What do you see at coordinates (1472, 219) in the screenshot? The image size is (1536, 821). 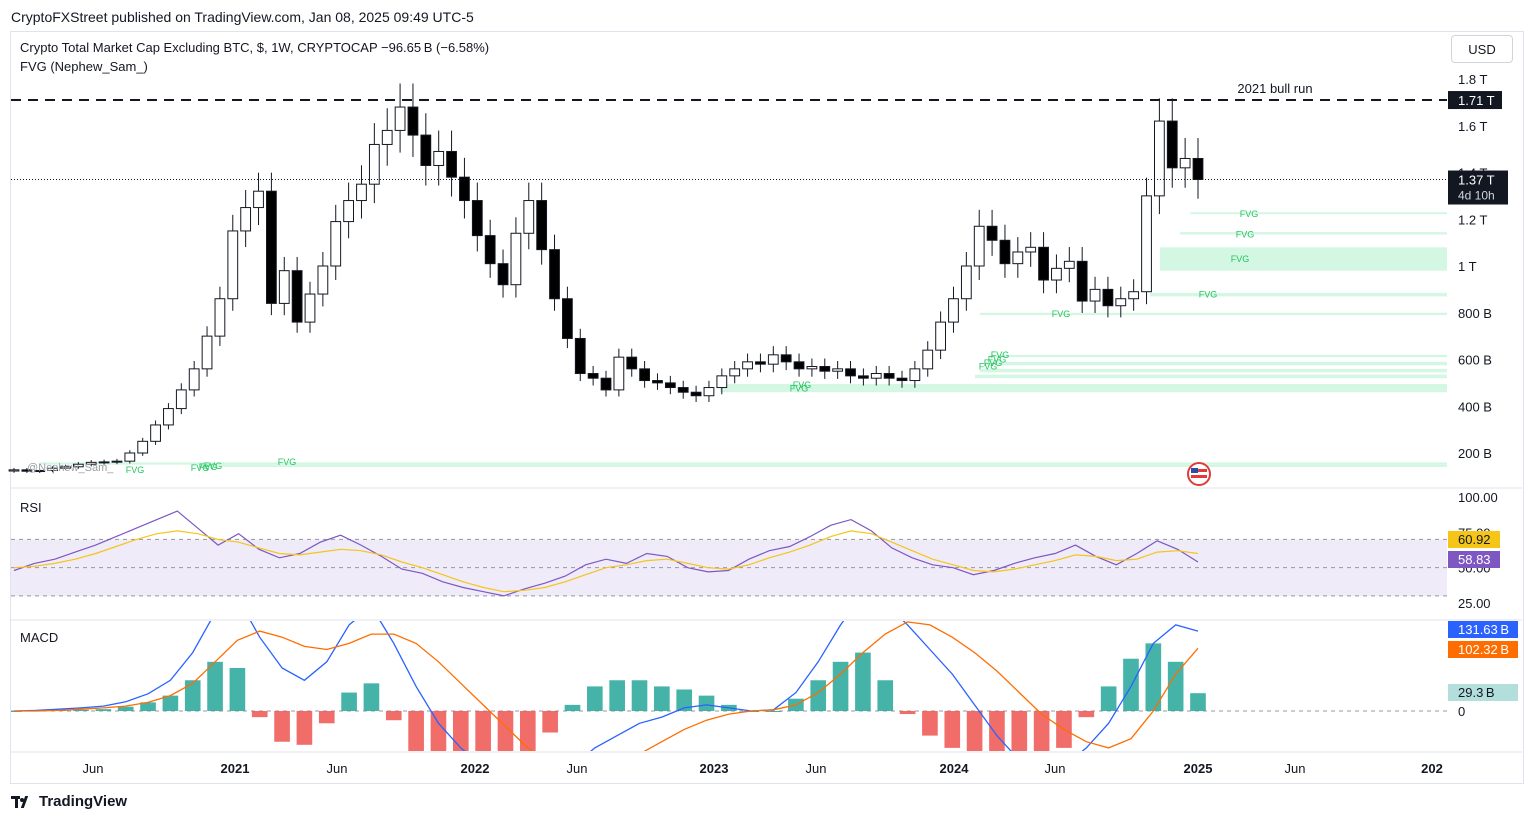 I see `price-tick-label: 1.2 T` at bounding box center [1472, 219].